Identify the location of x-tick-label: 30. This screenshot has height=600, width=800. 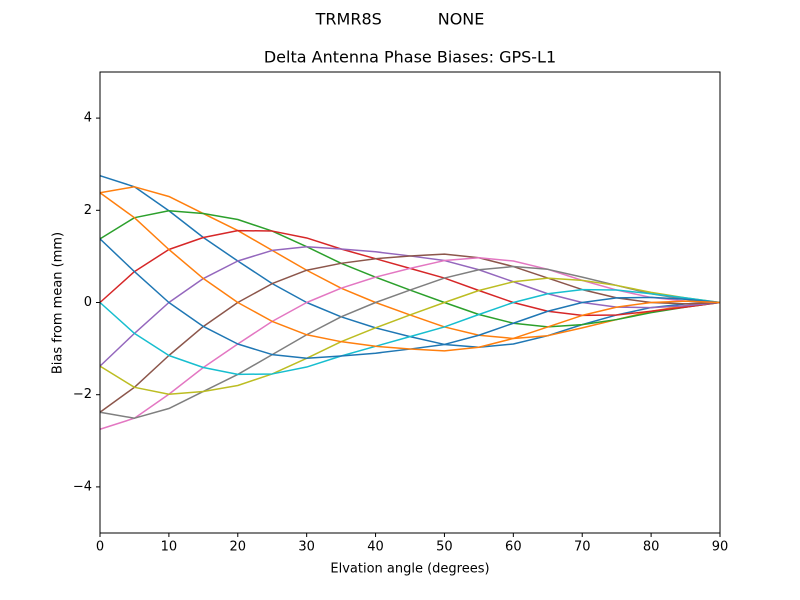
(306, 547).